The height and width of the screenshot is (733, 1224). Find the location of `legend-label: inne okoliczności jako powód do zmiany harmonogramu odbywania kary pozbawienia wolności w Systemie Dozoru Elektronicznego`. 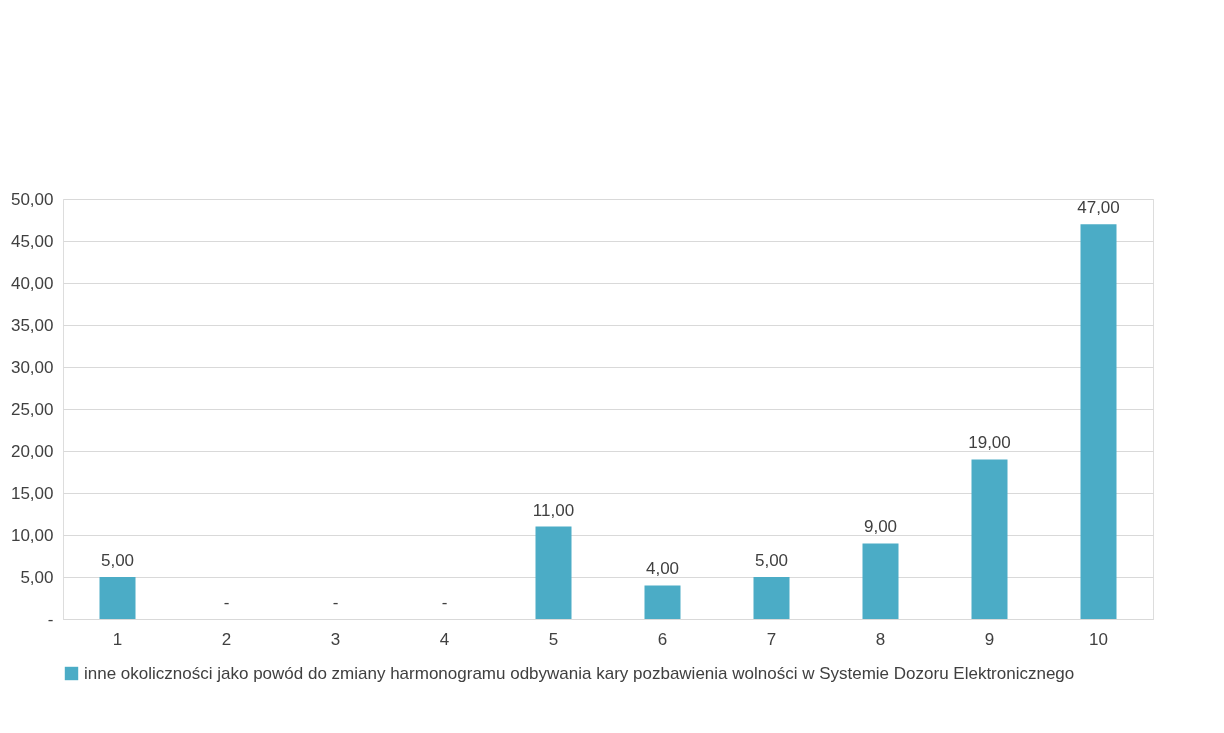

legend-label: inne okoliczności jako powód do zmiany harmonogramu odbywania kary pozbawienia wolności w Systemie Dozoru Elektronicznego is located at coordinates (579, 673).